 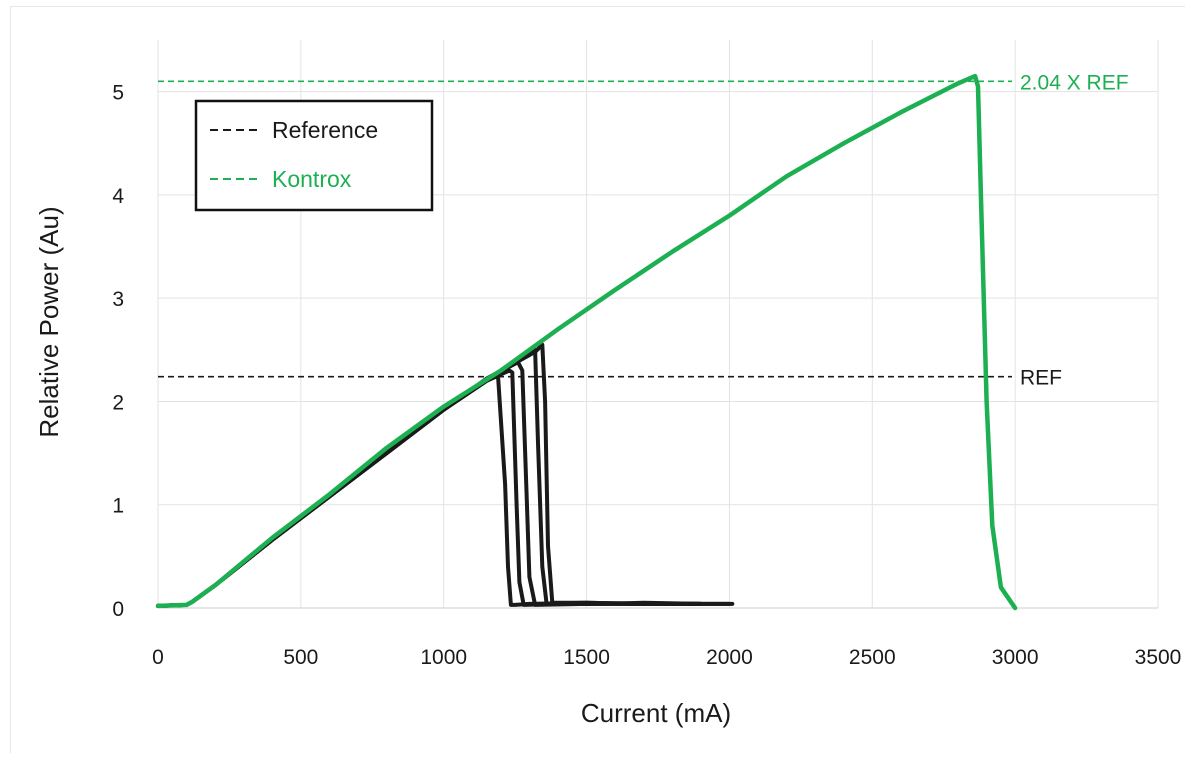 I want to click on legend-label-kontrox: Kontrox, so click(x=312, y=179).